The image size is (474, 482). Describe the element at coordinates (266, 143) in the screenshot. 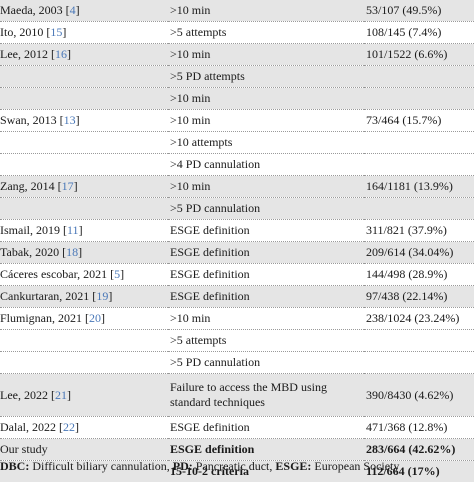

I see `criteria-cell: >10 attempts` at that location.